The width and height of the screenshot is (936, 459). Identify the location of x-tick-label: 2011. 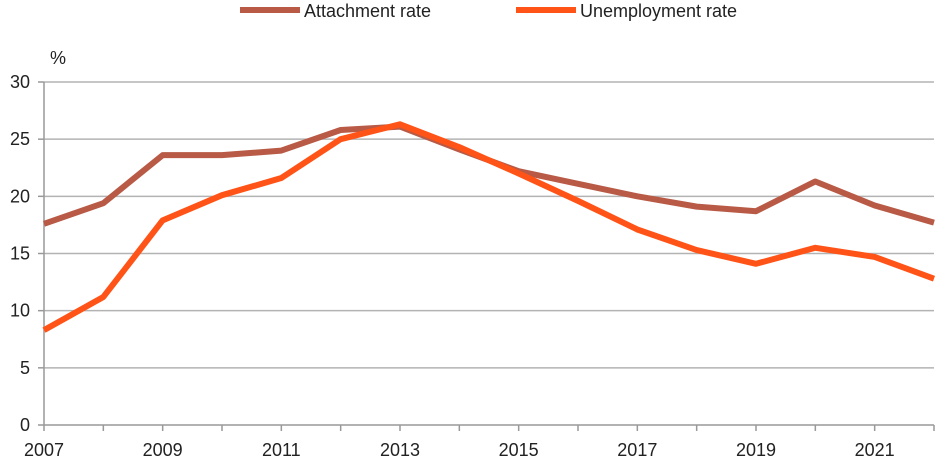
(281, 449).